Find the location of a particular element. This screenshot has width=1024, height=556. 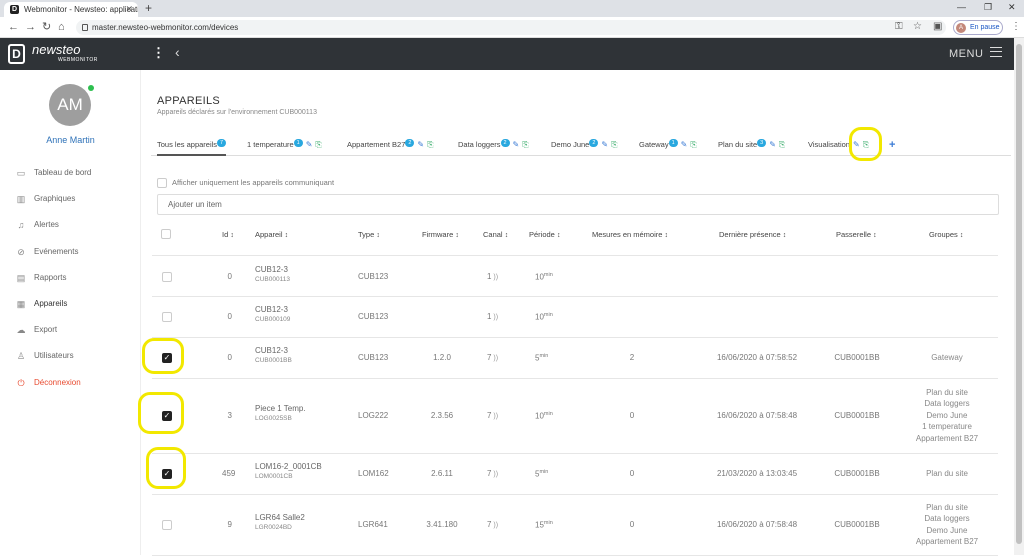

sidebar-item-4: ▤ Rapports is located at coordinates (70, 283).